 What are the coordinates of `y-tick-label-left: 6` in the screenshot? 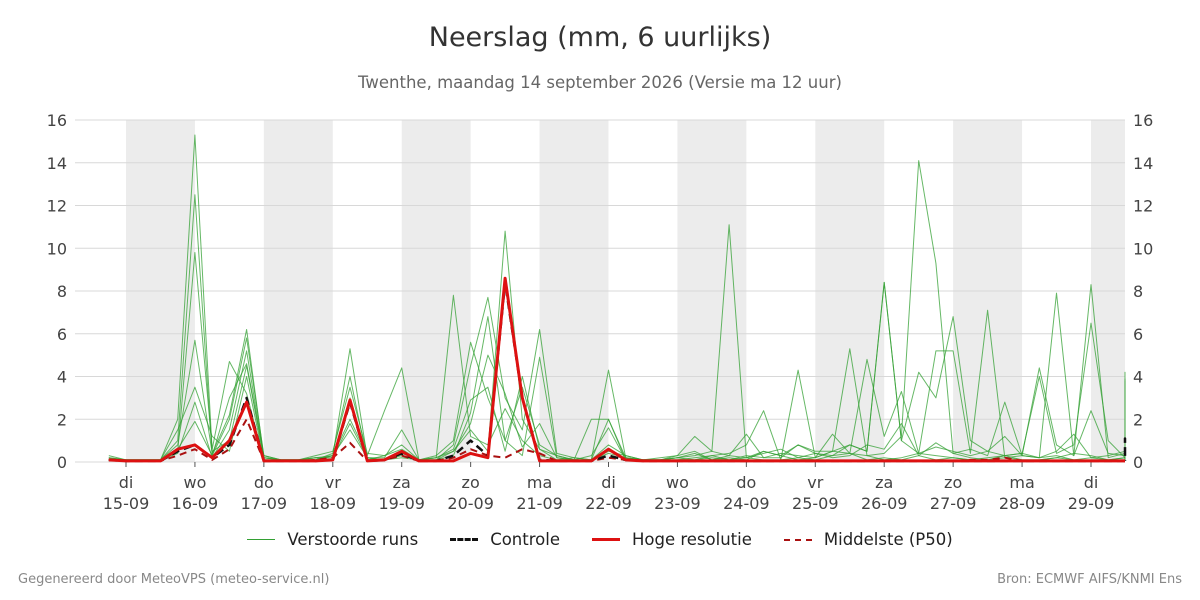 It's located at (62, 334).